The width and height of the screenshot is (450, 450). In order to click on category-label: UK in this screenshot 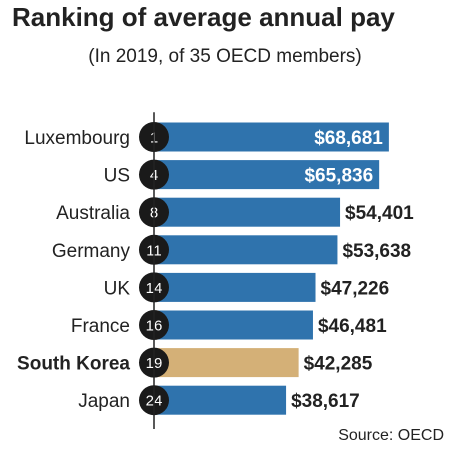, I will do `click(117, 288)`.